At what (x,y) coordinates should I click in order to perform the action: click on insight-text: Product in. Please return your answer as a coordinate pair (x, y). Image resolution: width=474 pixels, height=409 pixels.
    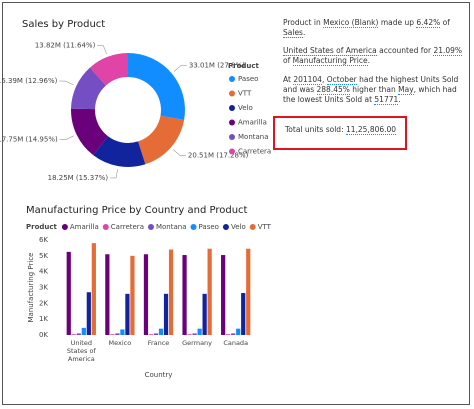
    Looking at the image, I should click on (303, 22).